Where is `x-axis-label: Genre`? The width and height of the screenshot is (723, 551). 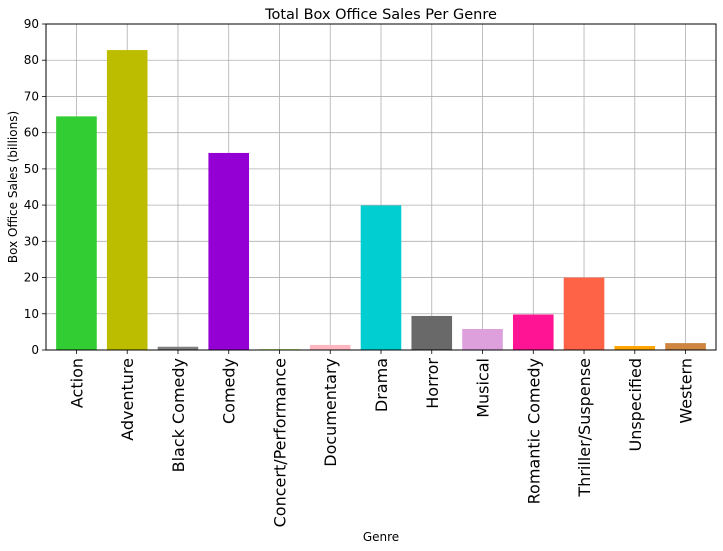
x-axis-label: Genre is located at coordinates (381, 537).